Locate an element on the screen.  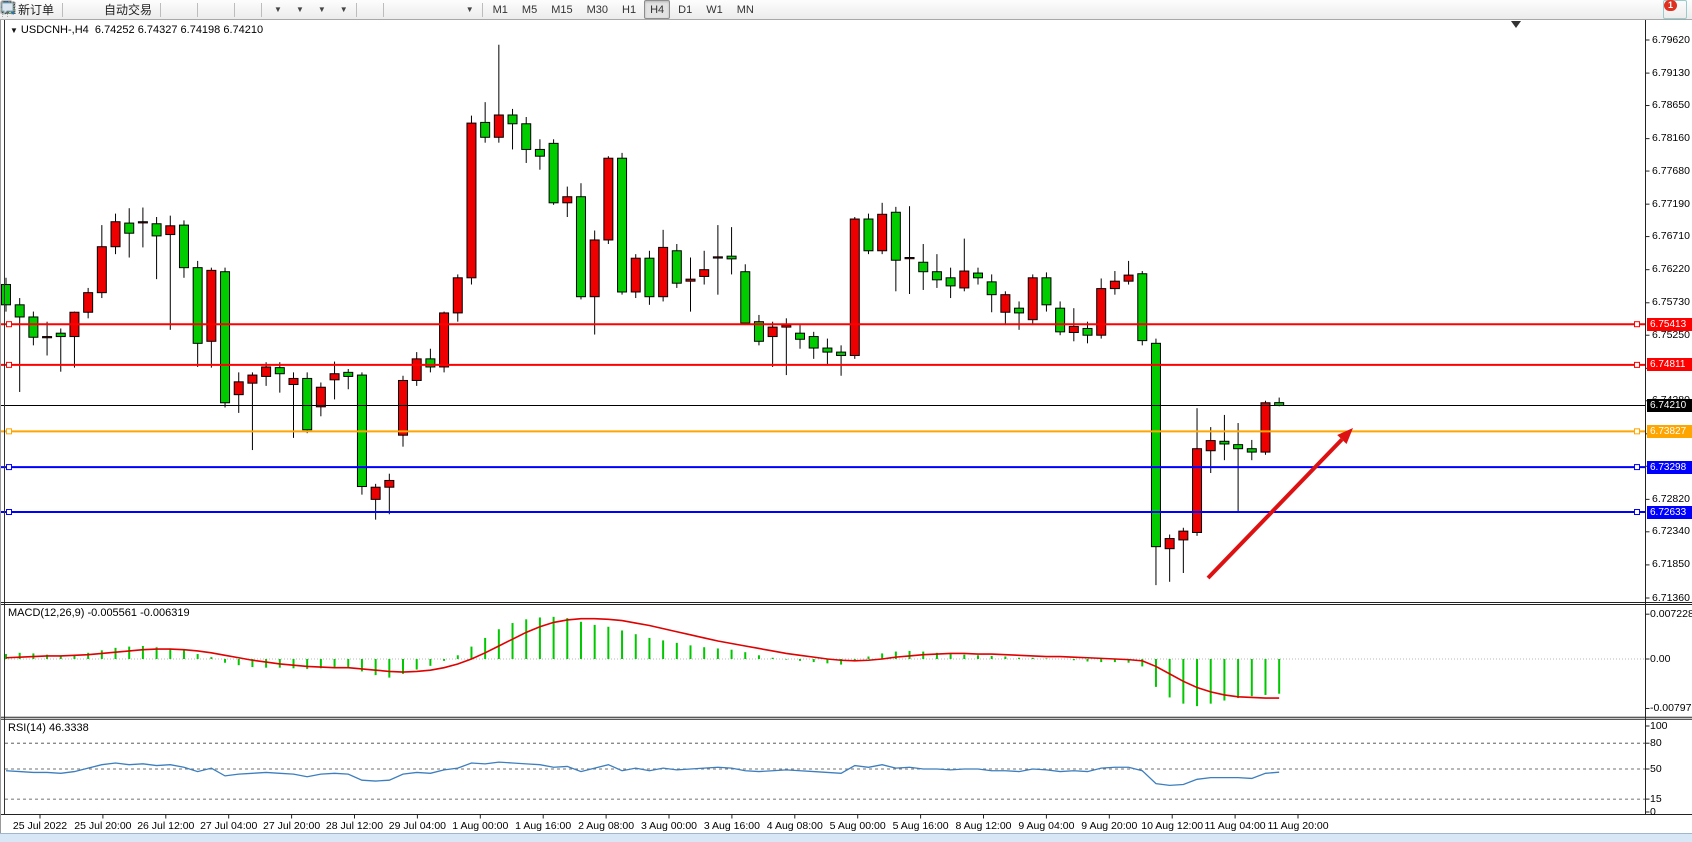
time-tick: 8 Aug 12:00 is located at coordinates (983, 826).